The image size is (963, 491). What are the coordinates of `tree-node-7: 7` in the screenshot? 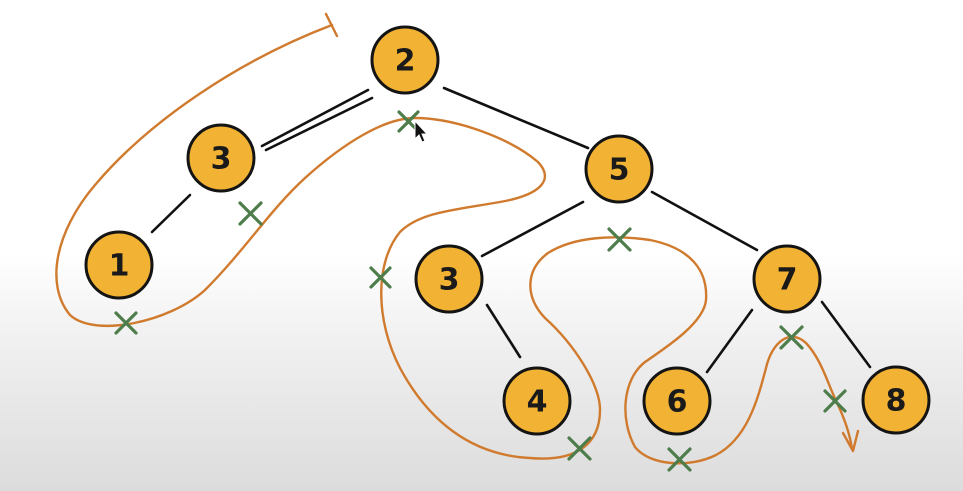 It's located at (787, 279).